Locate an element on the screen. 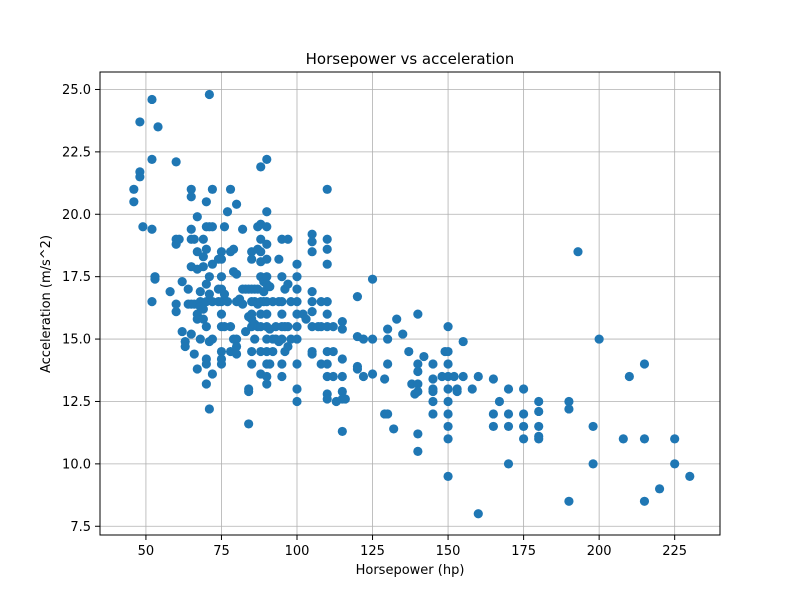 This screenshot has width=800, height=600. y-tick-label: 12.5 is located at coordinates (76, 402).